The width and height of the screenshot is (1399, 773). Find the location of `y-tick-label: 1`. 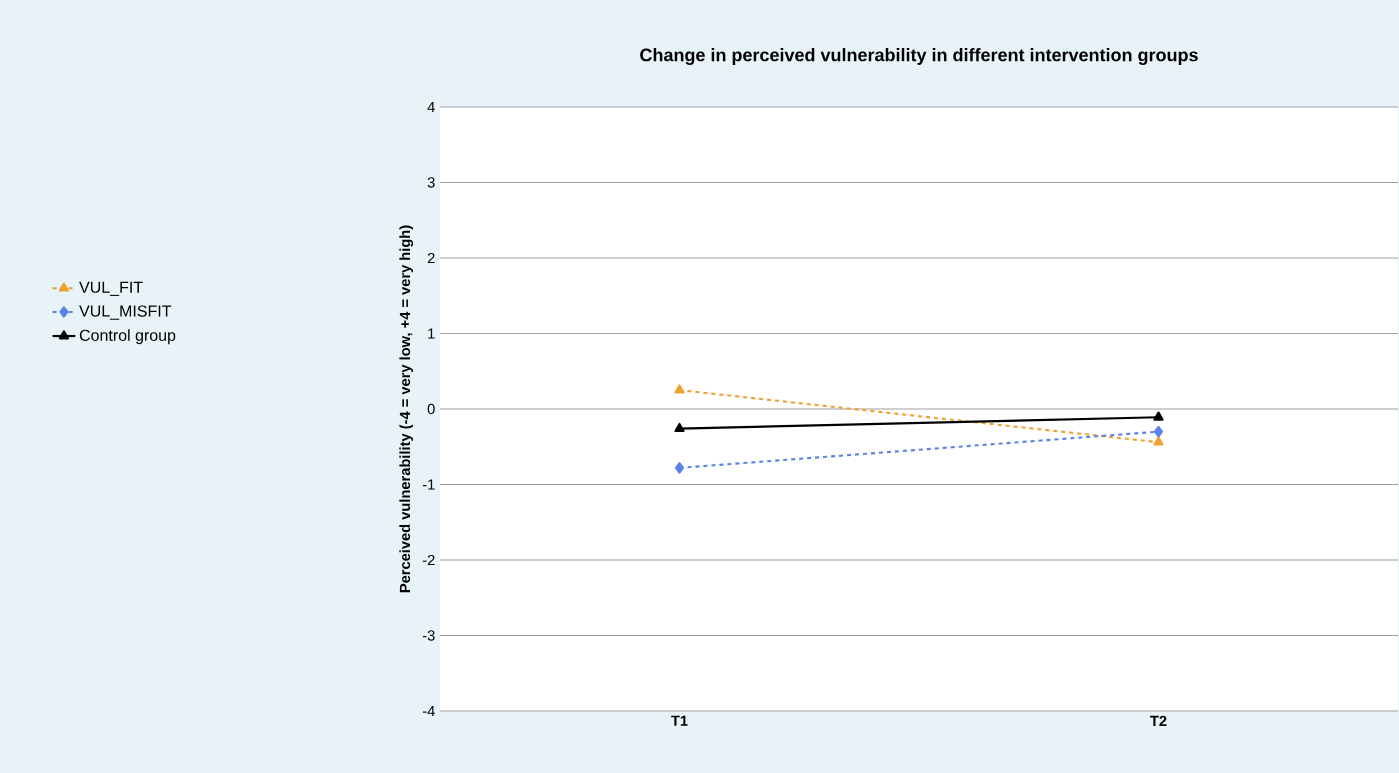

y-tick-label: 1 is located at coordinates (431, 333).